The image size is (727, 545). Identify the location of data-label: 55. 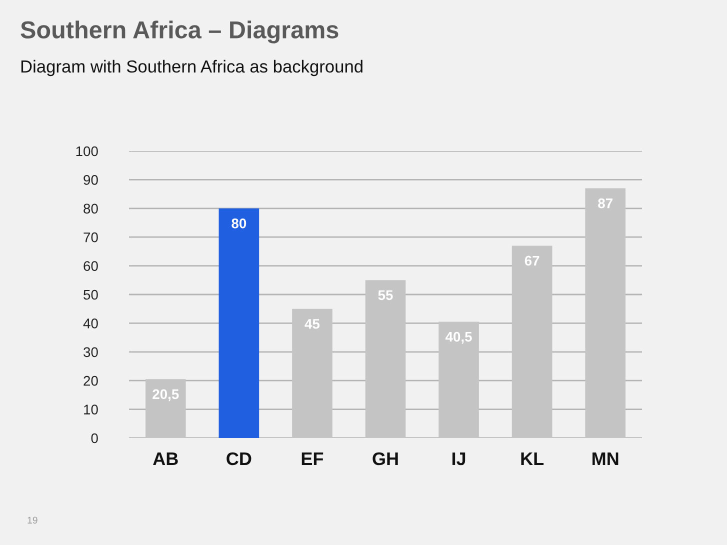
(385, 295).